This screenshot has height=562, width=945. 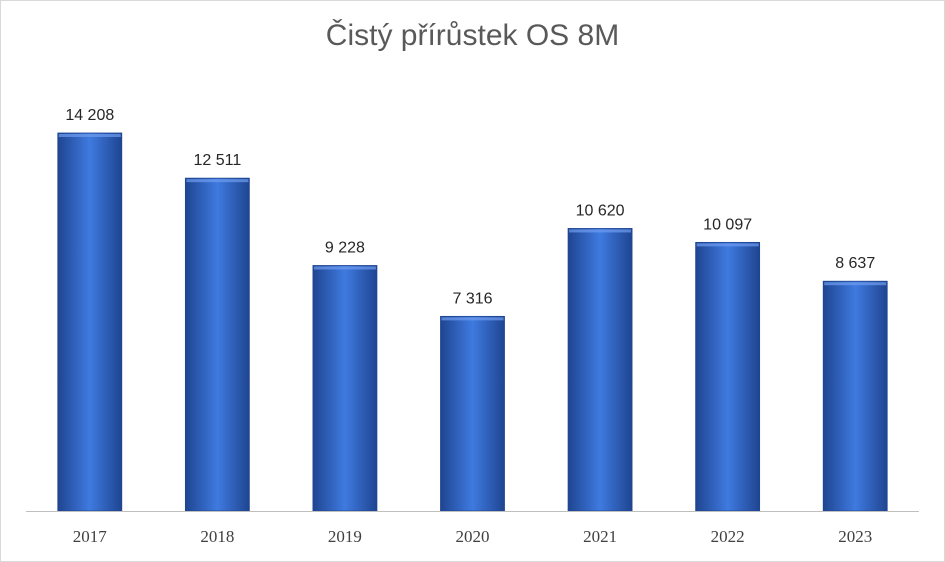 What do you see at coordinates (600, 370) in the screenshot?
I see `bar-2021` at bounding box center [600, 370].